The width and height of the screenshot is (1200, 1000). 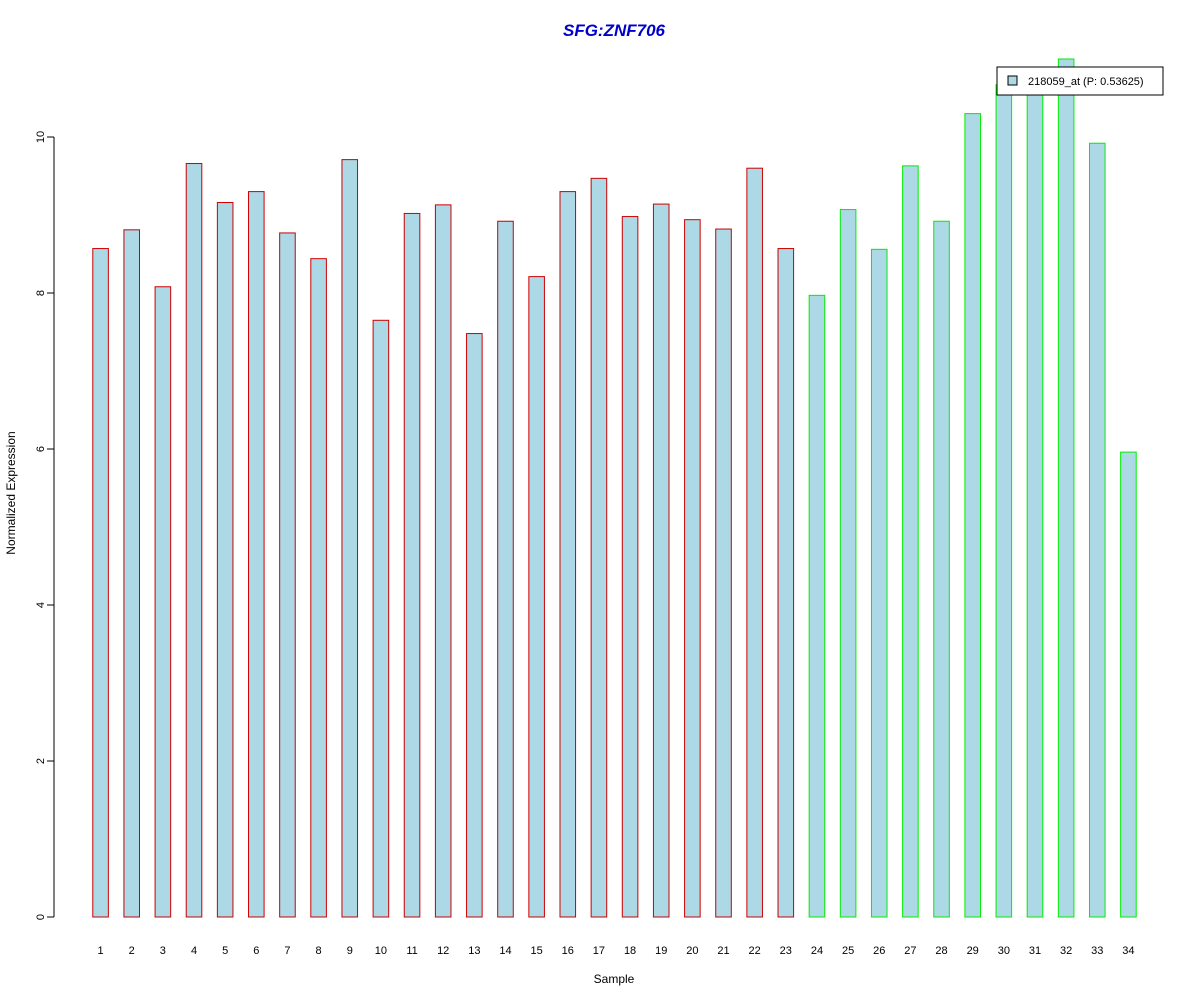 I want to click on x-tick-label: 12, so click(x=443, y=951).